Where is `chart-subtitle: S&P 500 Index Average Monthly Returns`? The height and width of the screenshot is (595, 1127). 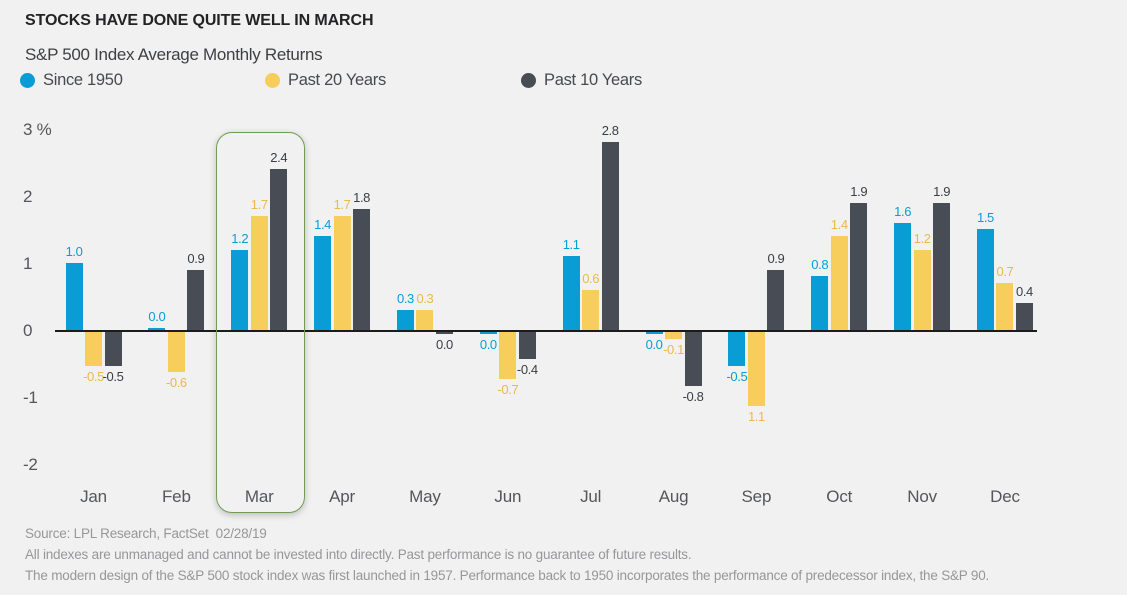
chart-subtitle: S&P 500 Index Average Monthly Returns is located at coordinates (174, 54).